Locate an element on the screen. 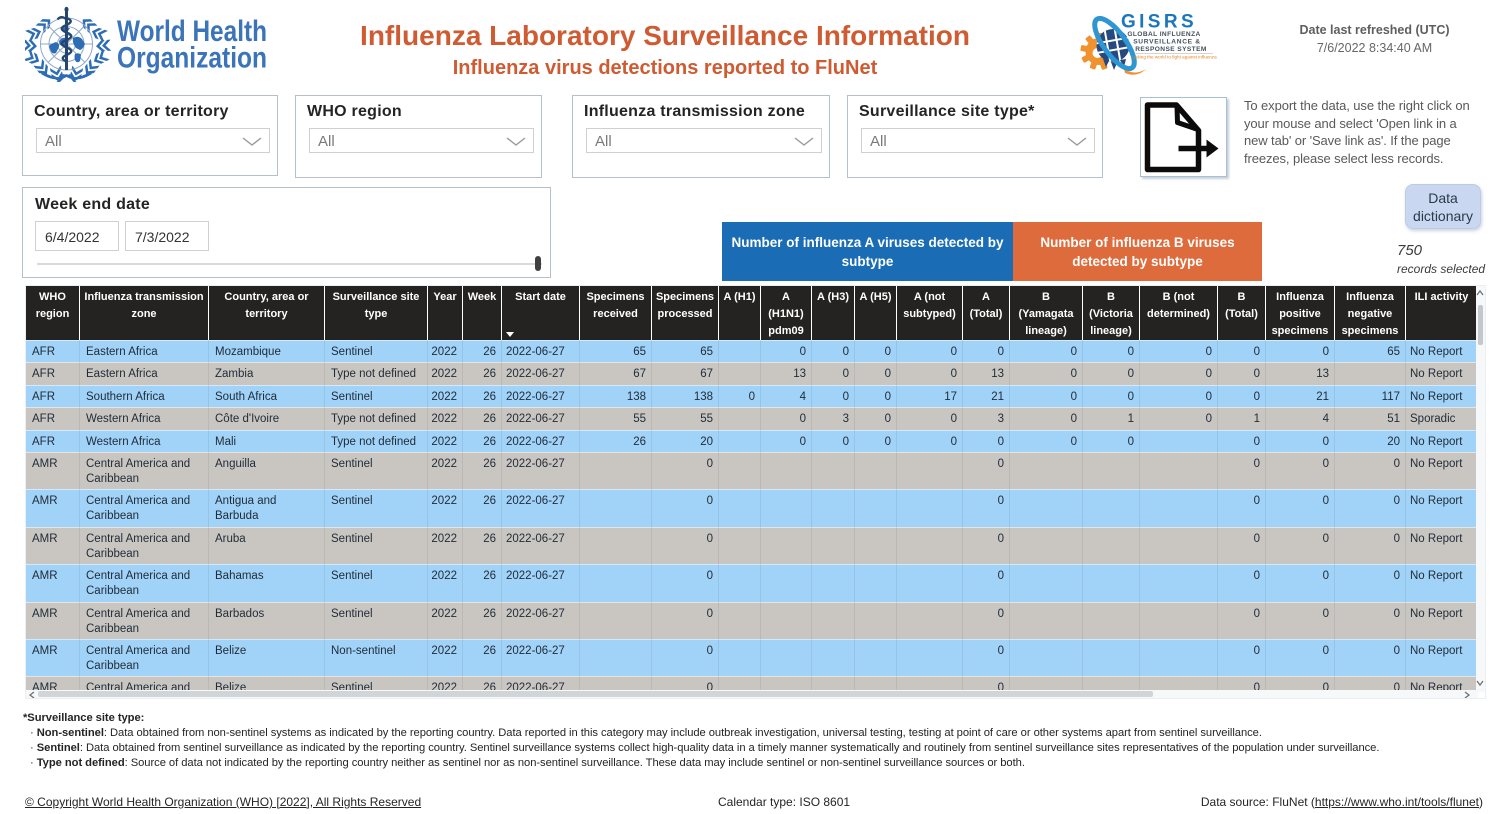  svg-text: GISRS is located at coordinates (1159, 22).